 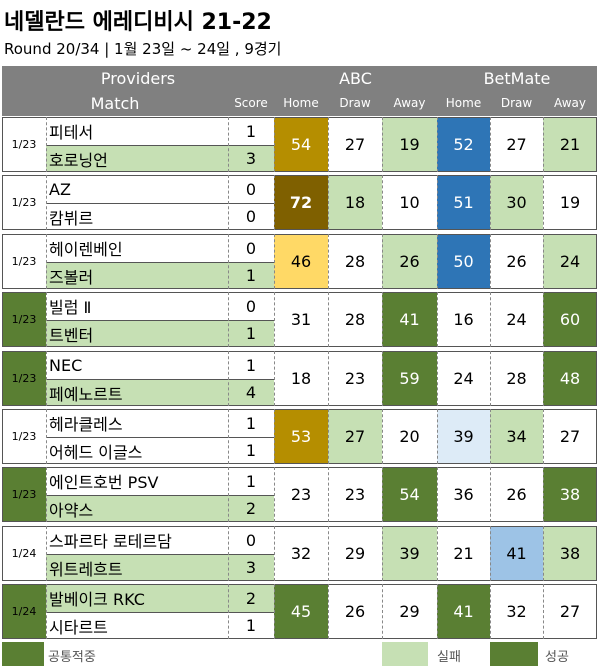 What do you see at coordinates (409, 261) in the screenshot?
I see `abc-away-prob: 26` at bounding box center [409, 261].